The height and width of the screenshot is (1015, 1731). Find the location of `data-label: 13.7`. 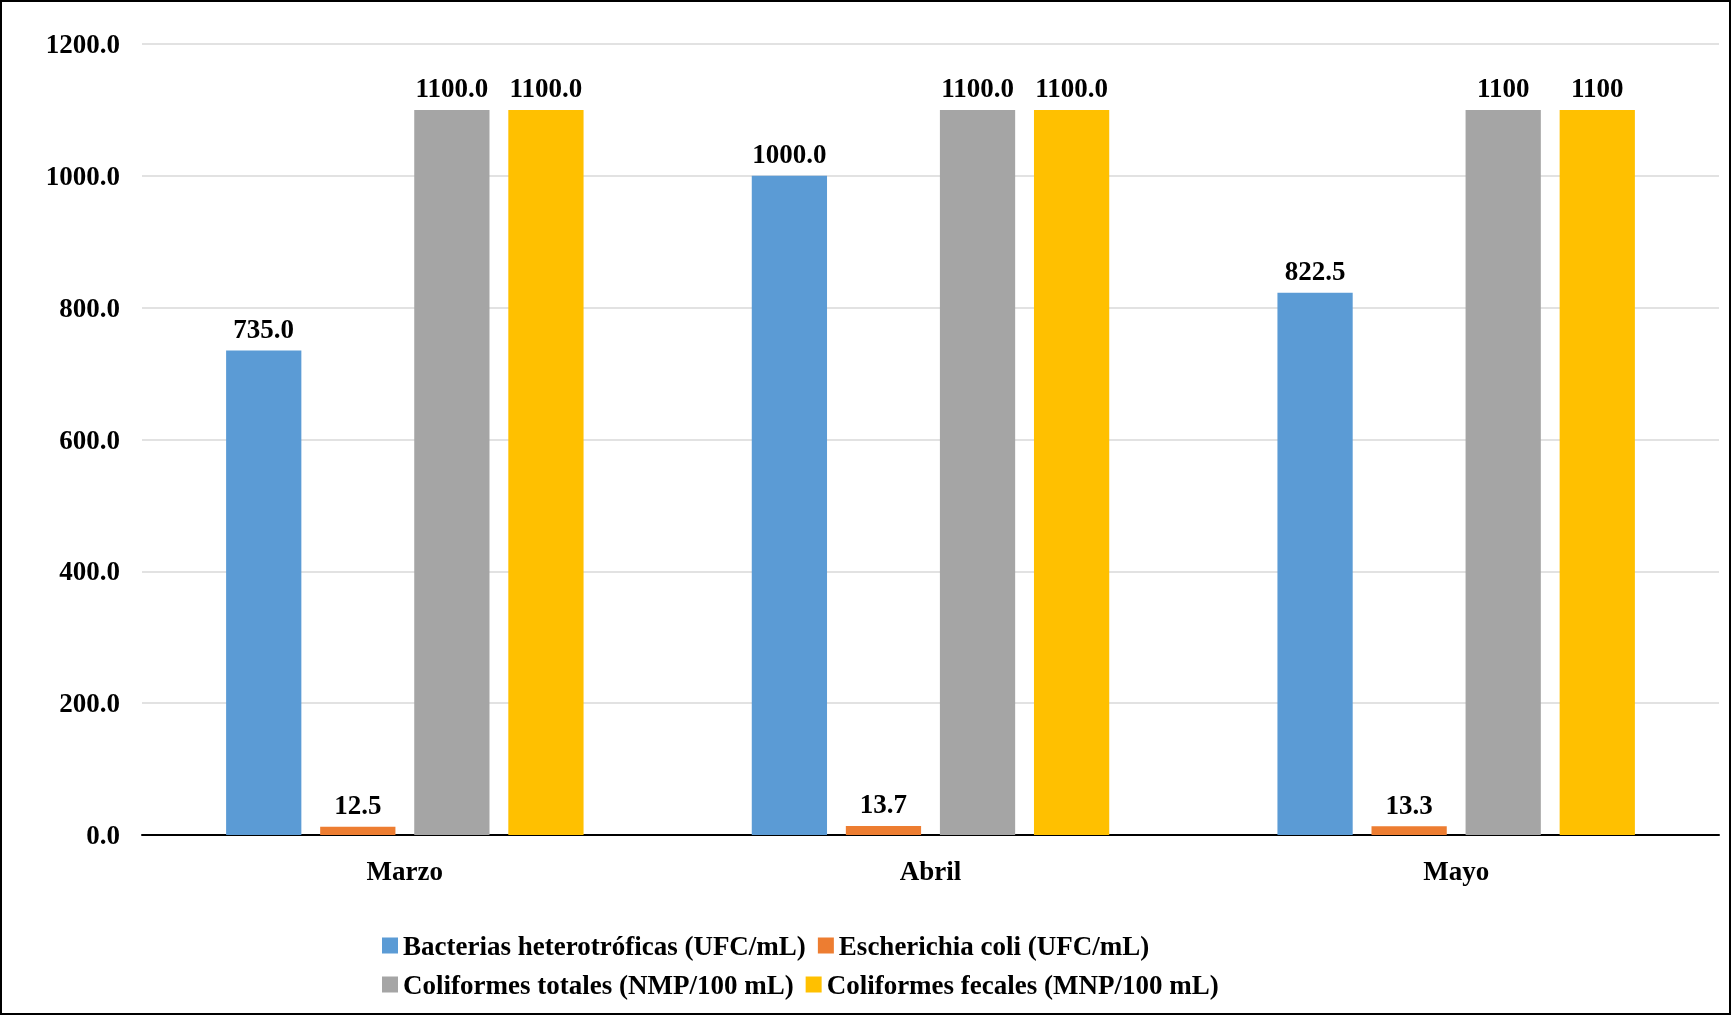

data-label: 13.7 is located at coordinates (883, 804).